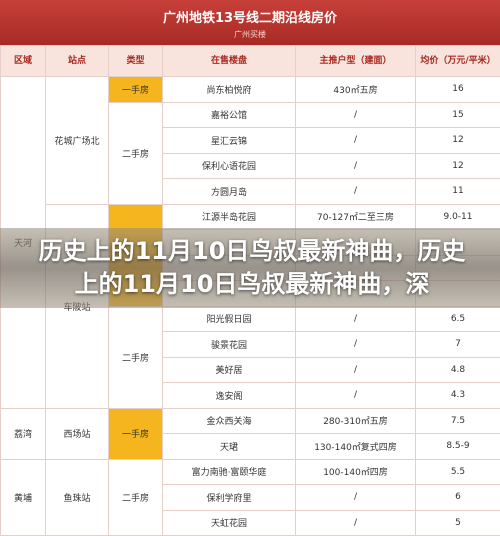 The image size is (500, 536). What do you see at coordinates (229, 318) in the screenshot?
I see `property-cell: 阳光假日园` at bounding box center [229, 318].